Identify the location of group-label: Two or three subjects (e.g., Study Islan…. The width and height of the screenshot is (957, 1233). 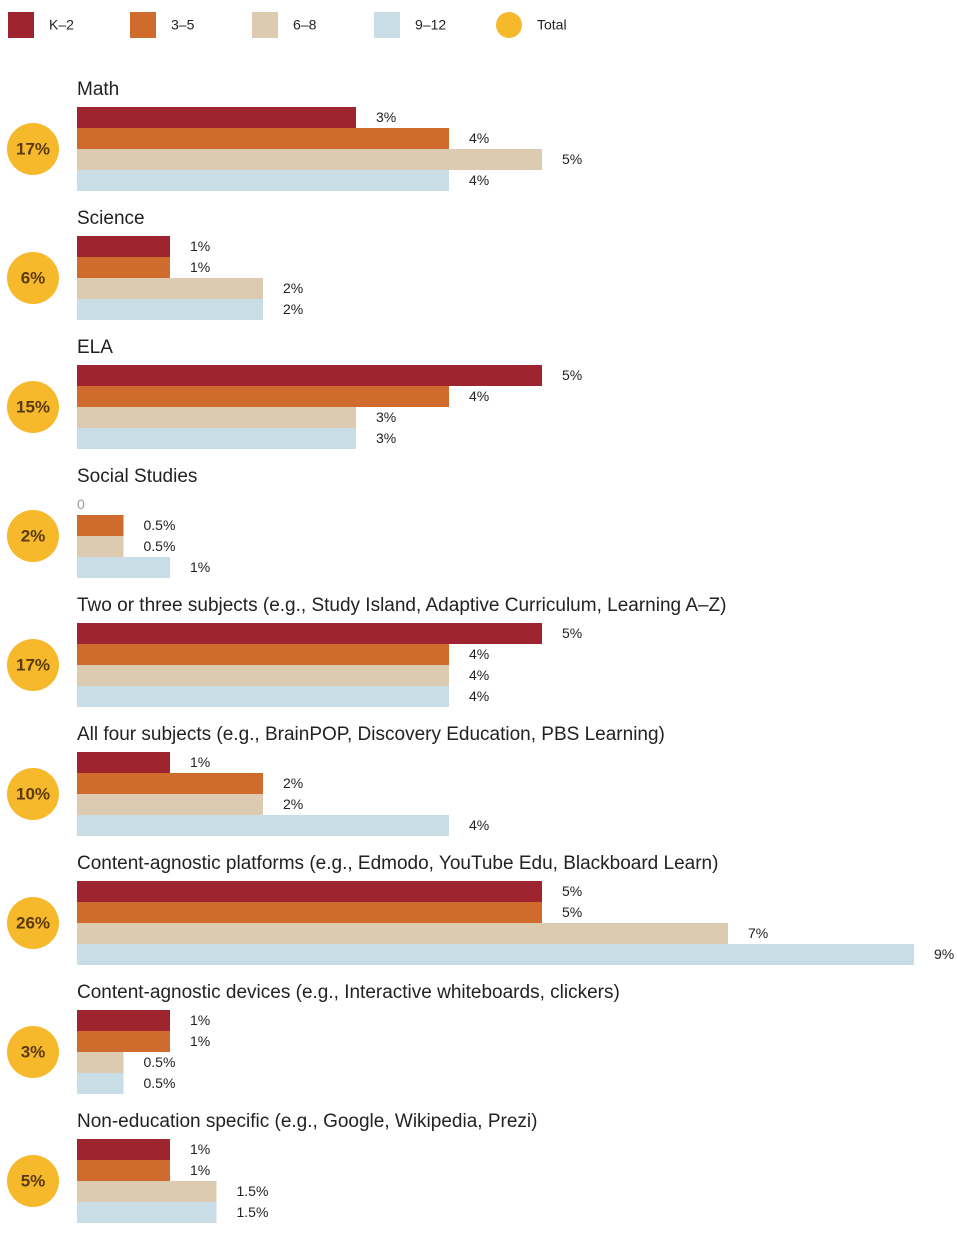
(402, 605).